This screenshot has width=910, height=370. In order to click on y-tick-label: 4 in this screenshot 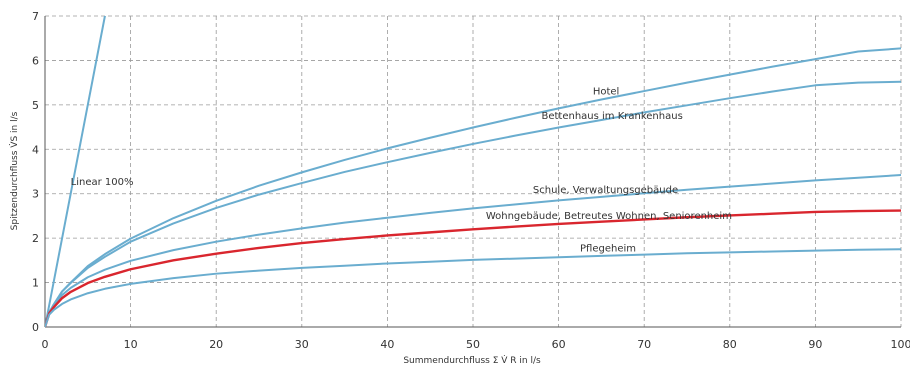, I will do `click(35, 149)`.